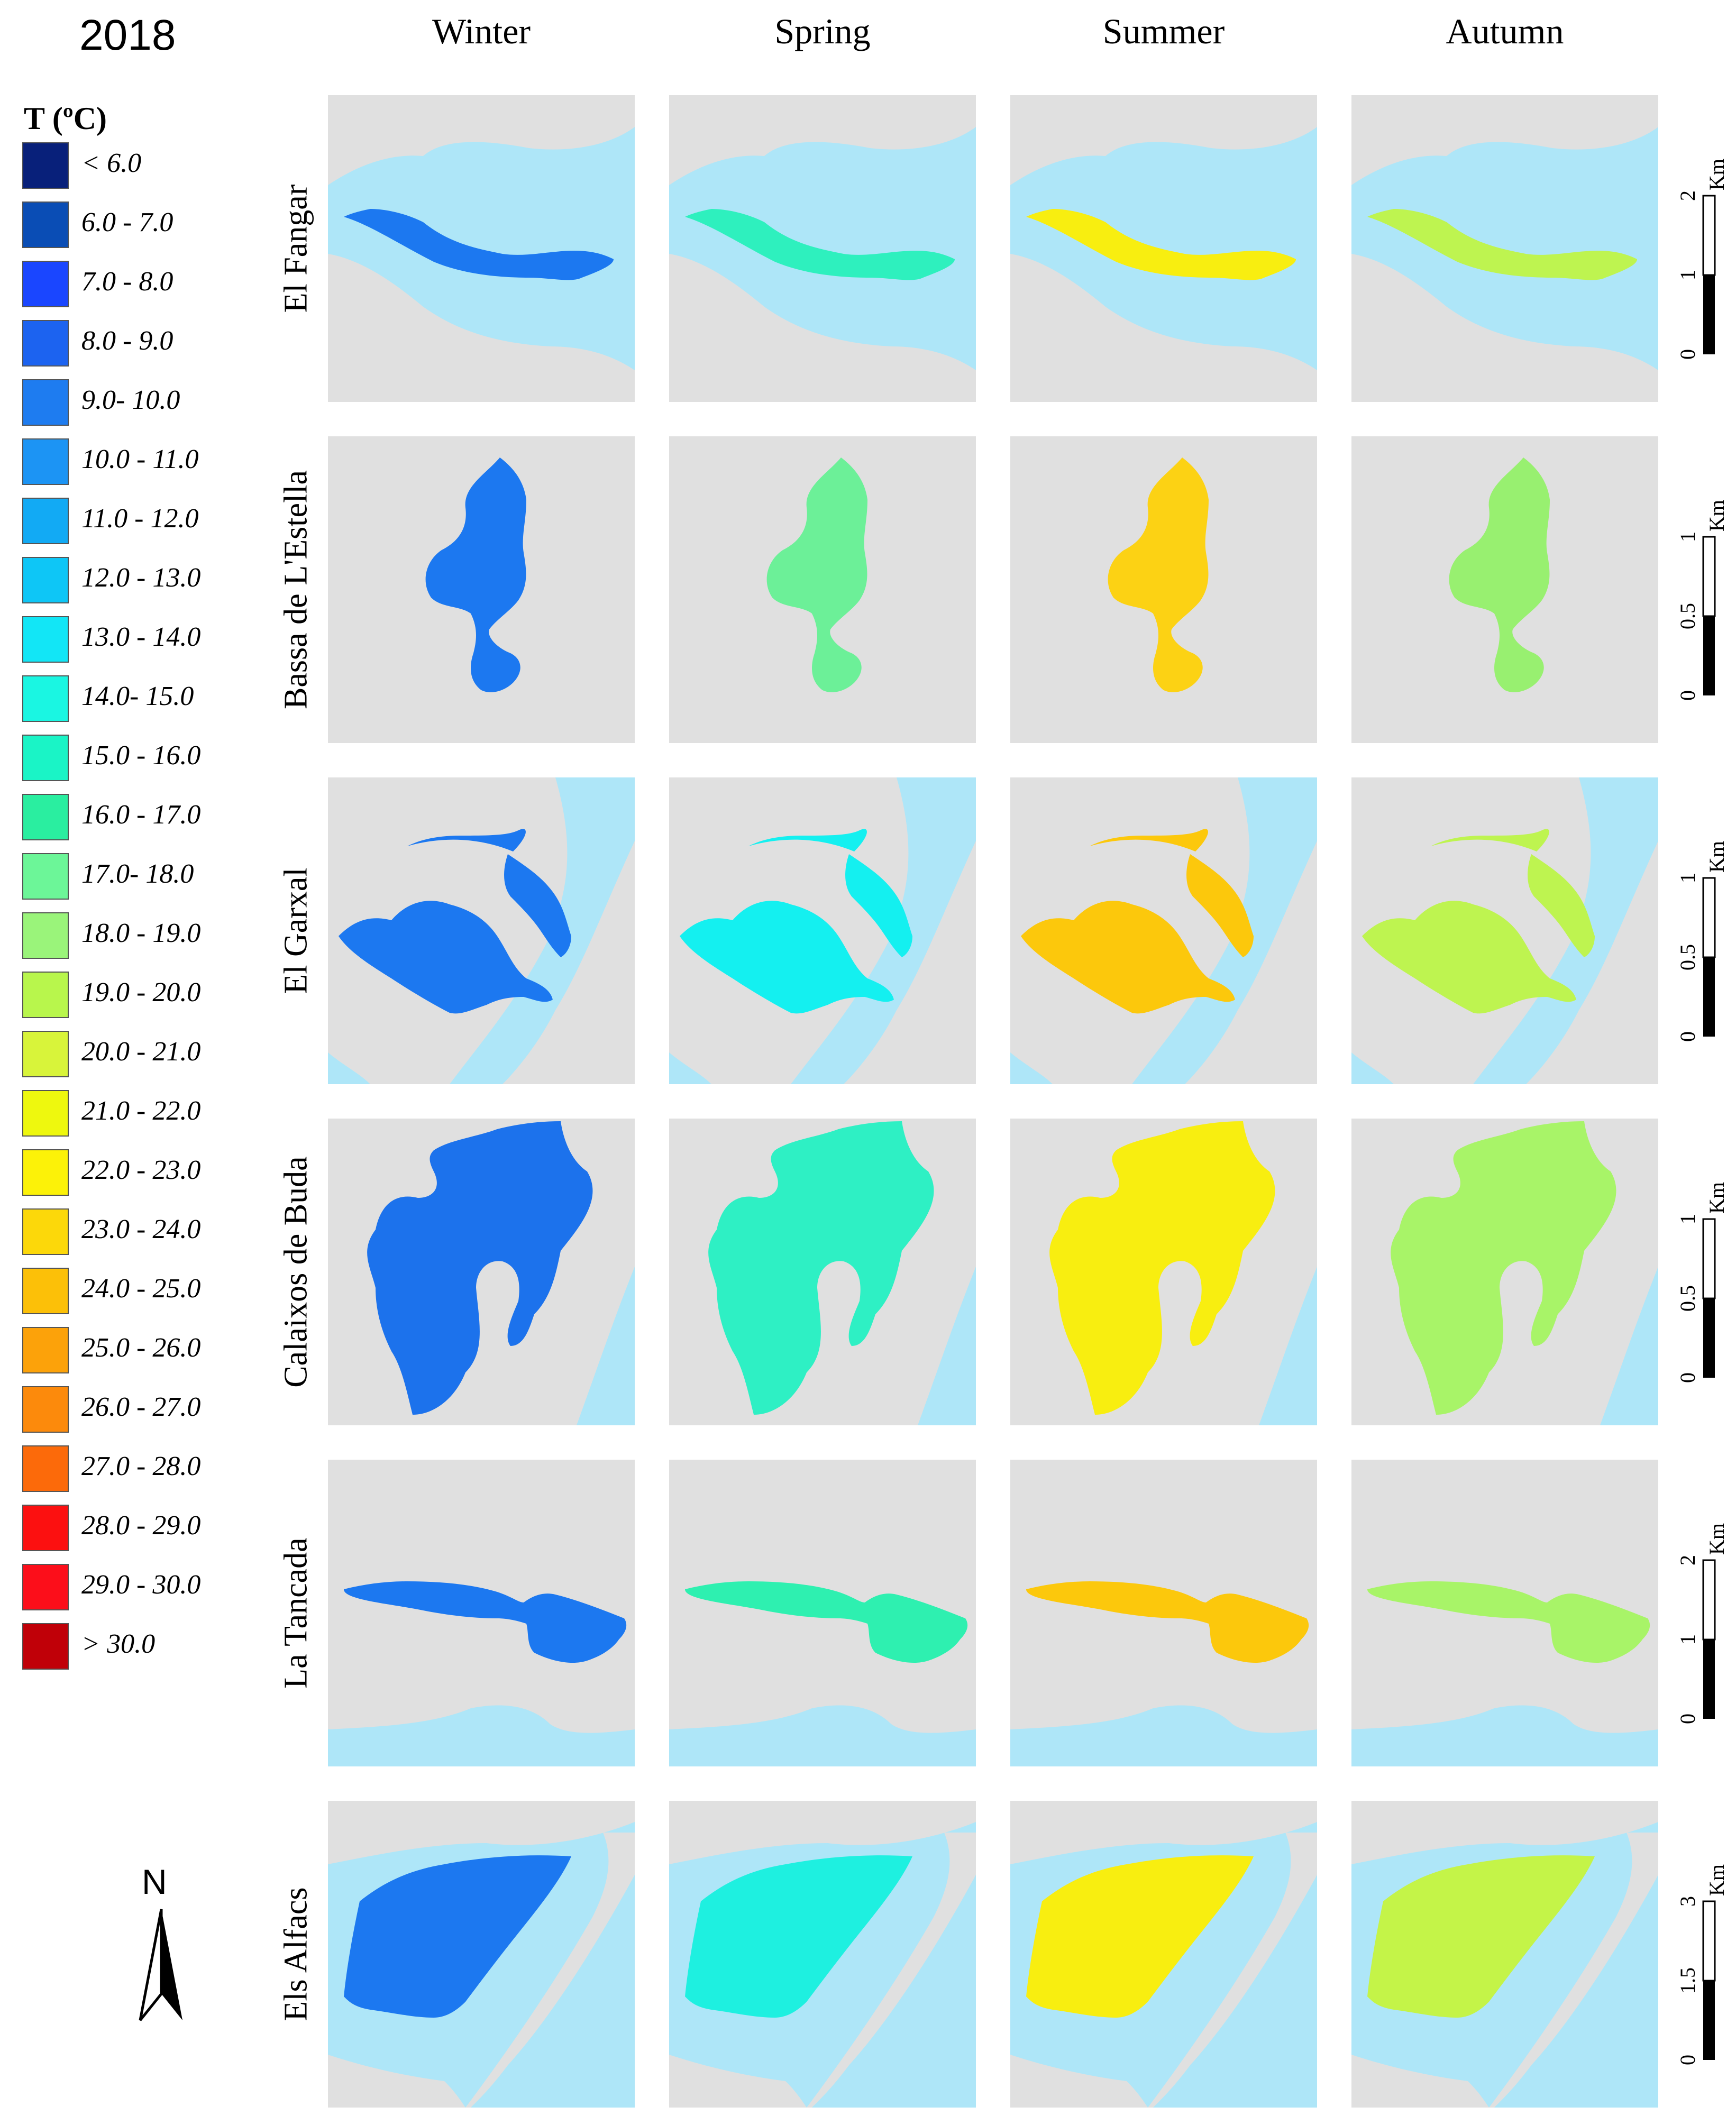 The width and height of the screenshot is (1736, 2125). What do you see at coordinates (296, 1272) in the screenshot?
I see `site-label: Calaixos de Buda` at bounding box center [296, 1272].